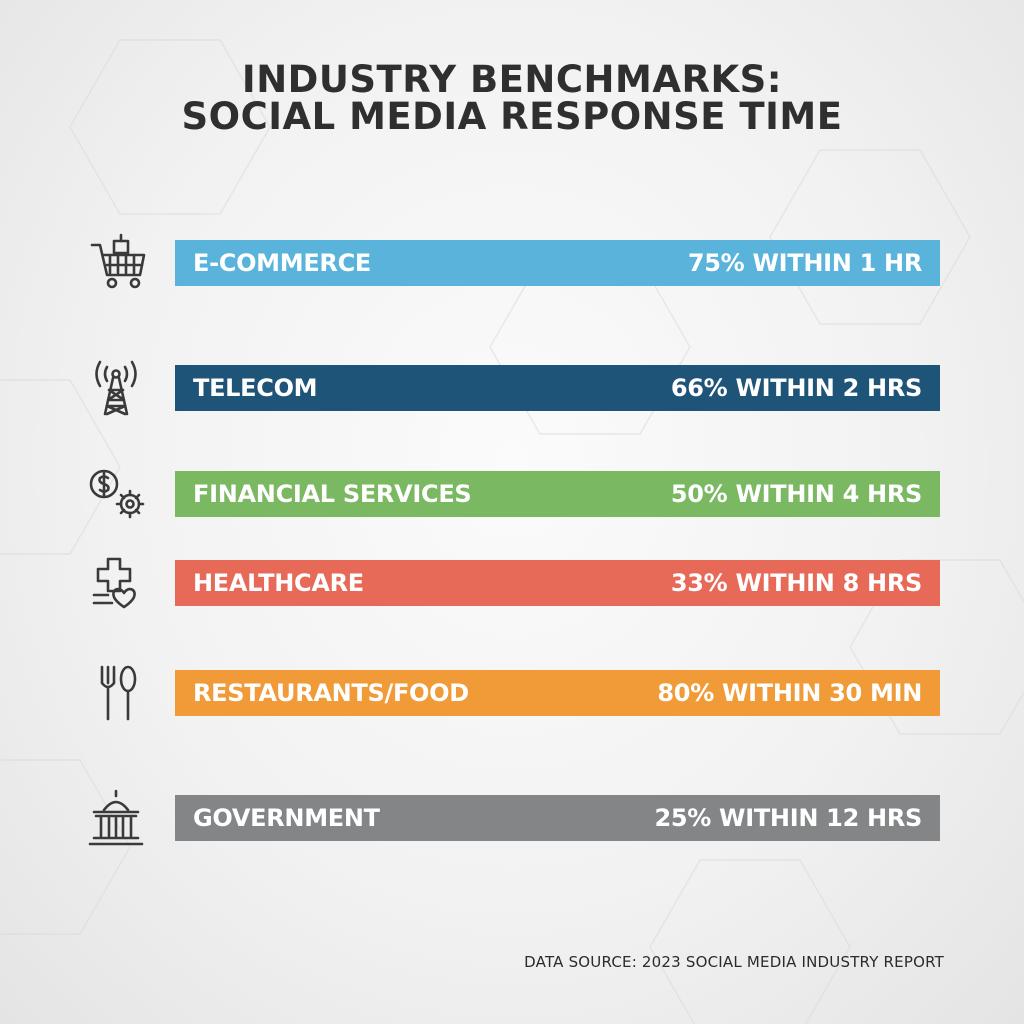 The width and height of the screenshot is (1024, 1024). I want to click on category-label: FINANCIAL SERVICES, so click(332, 494).